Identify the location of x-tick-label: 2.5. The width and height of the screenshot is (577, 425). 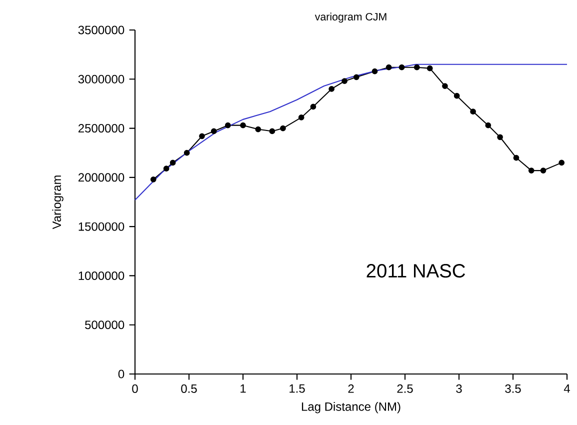
(405, 388).